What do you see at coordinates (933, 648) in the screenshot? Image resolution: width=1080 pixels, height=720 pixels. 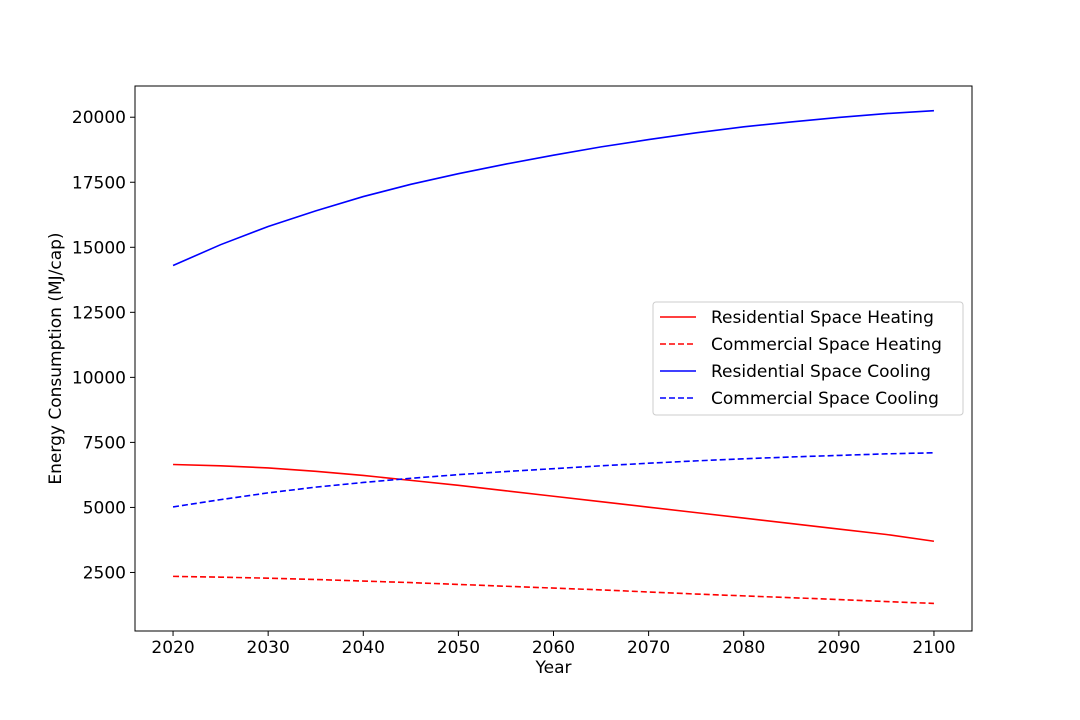 I see `x-tick-label: 2100` at bounding box center [933, 648].